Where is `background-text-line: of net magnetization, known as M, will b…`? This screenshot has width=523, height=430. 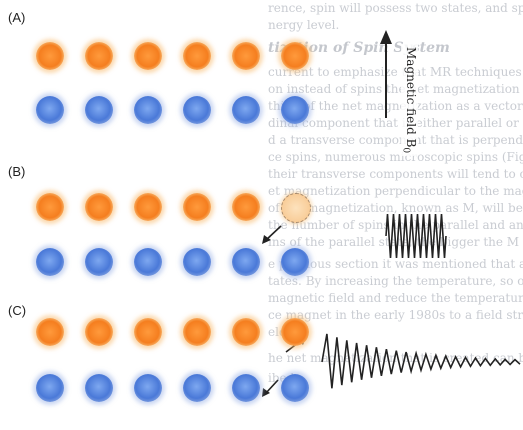 background-text-line: of net magnetization, known as M, will b… is located at coordinates (395, 208).